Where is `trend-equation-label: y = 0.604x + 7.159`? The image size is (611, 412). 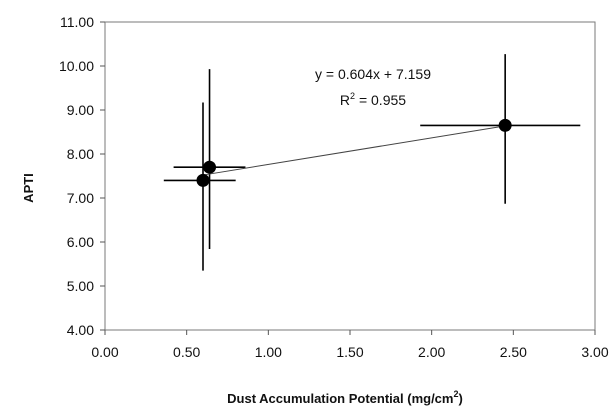
trend-equation-label: y = 0.604x + 7.159 is located at coordinates (373, 74).